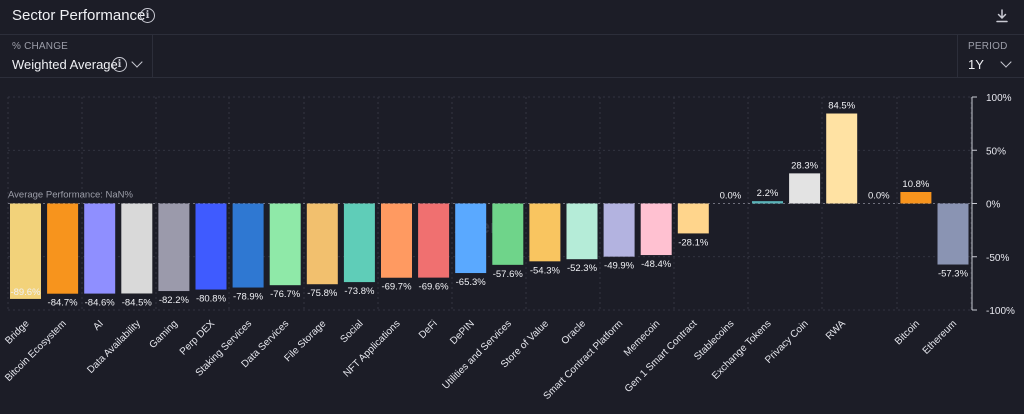  What do you see at coordinates (584, 360) in the screenshot?
I see `x-tick-label: Smart Contract Platform` at bounding box center [584, 360].